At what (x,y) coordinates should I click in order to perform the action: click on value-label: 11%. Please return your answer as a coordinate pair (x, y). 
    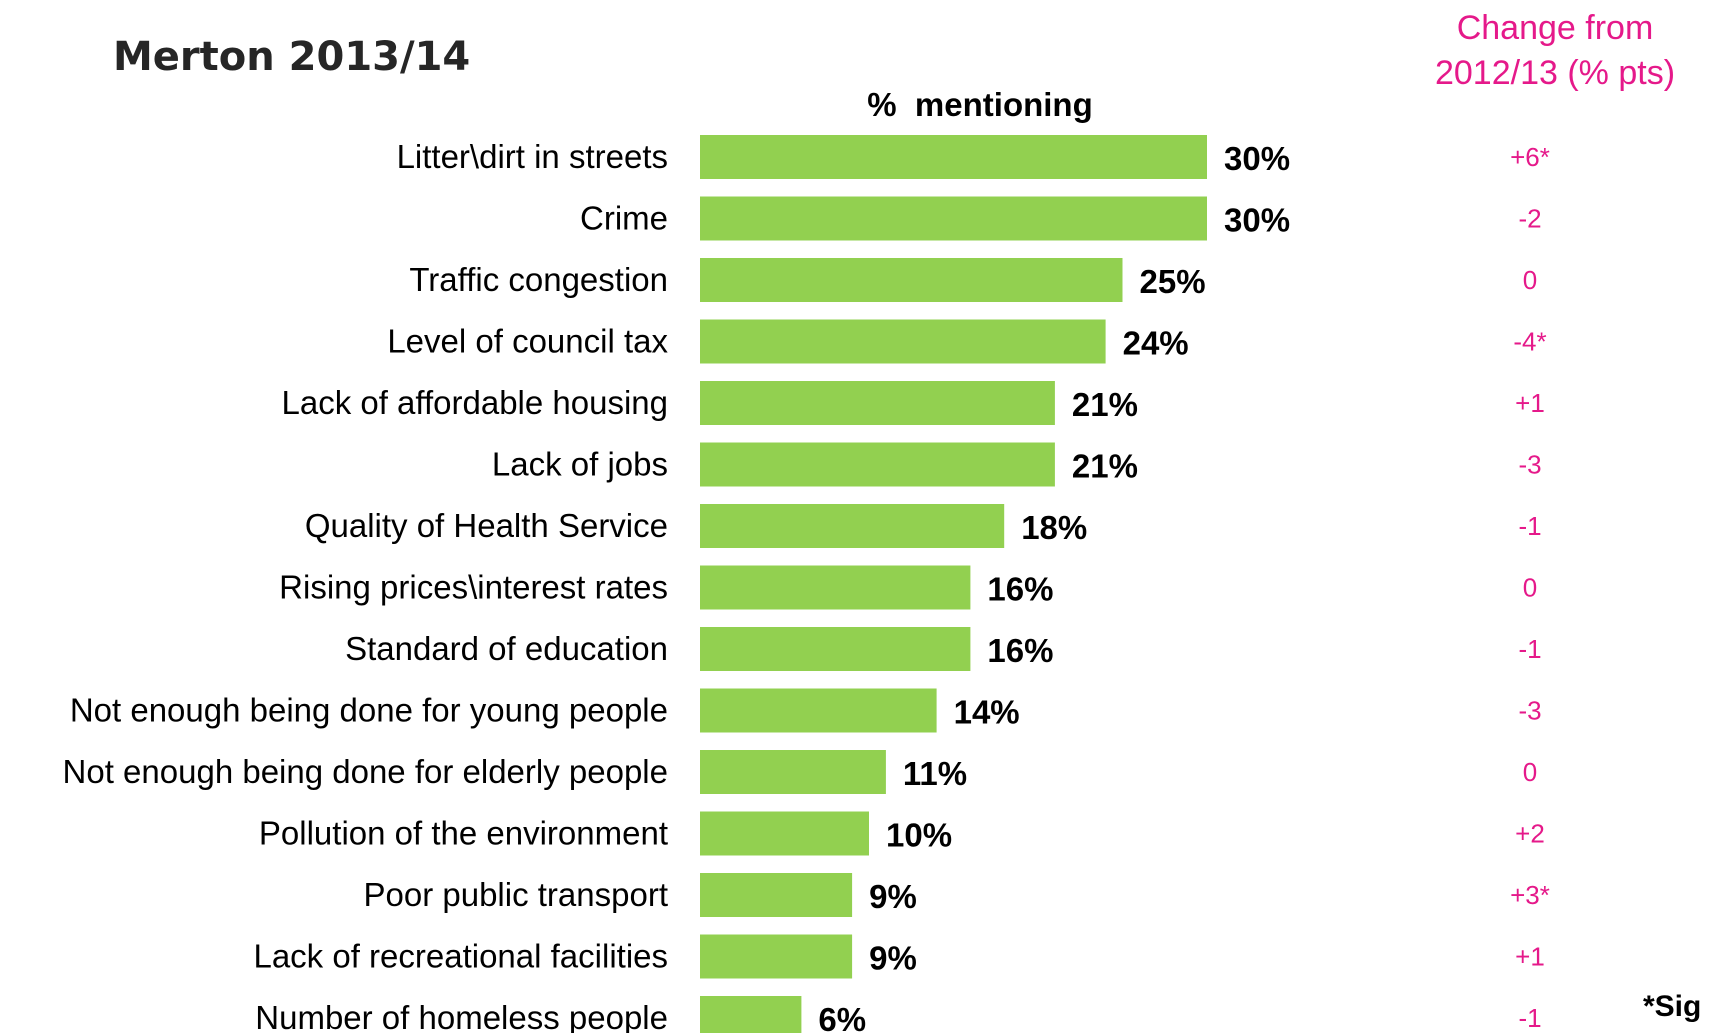
    Looking at the image, I should click on (935, 773).